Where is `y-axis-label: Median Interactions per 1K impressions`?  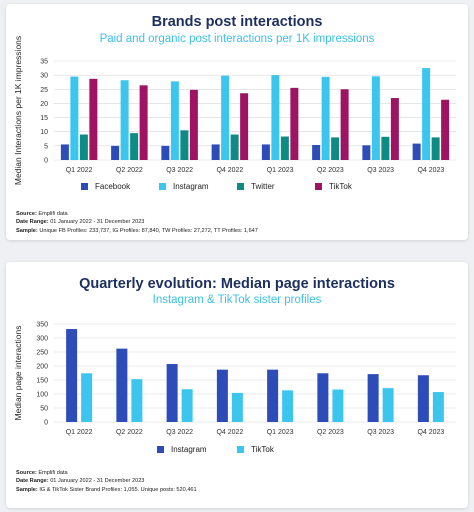 y-axis-label: Median Interactions per 1K impressions is located at coordinates (18, 110).